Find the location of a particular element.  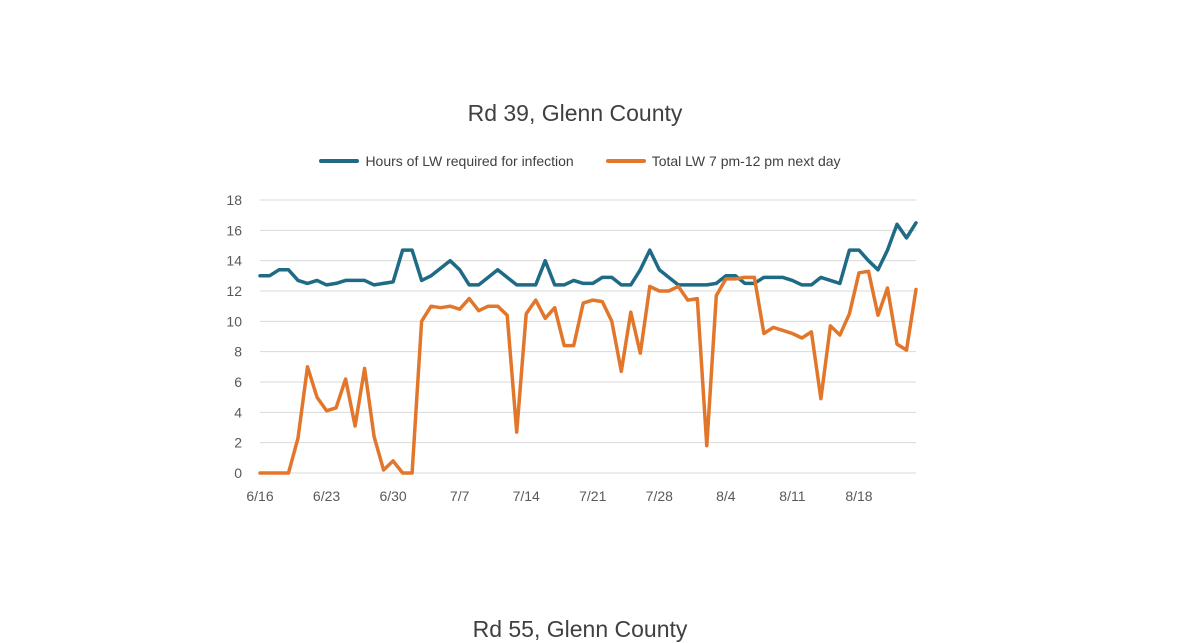

y-tick-label-4: 4 is located at coordinates (238, 412).